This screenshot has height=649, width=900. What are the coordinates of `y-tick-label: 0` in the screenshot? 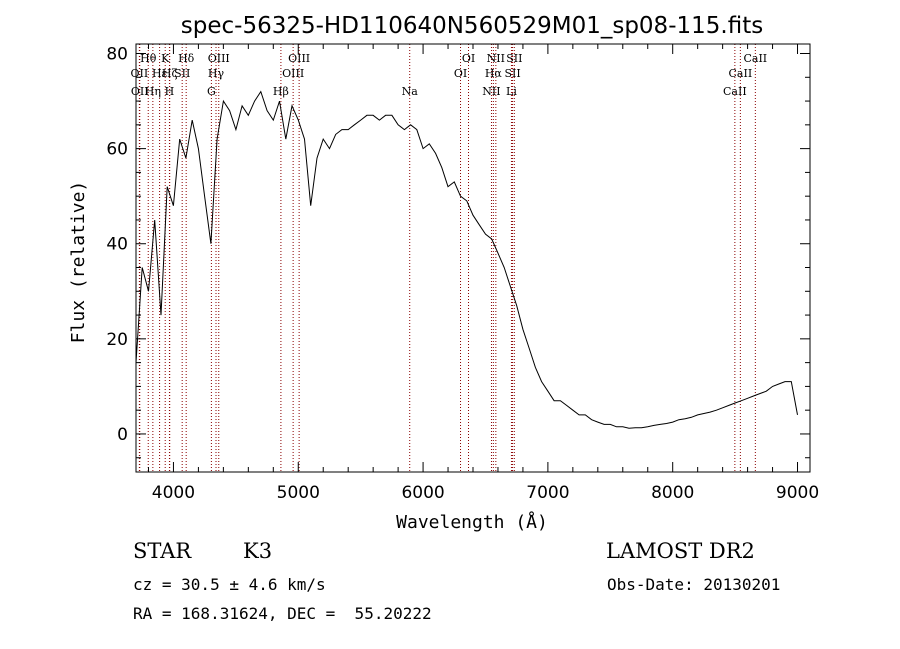 It's located at (122, 435).